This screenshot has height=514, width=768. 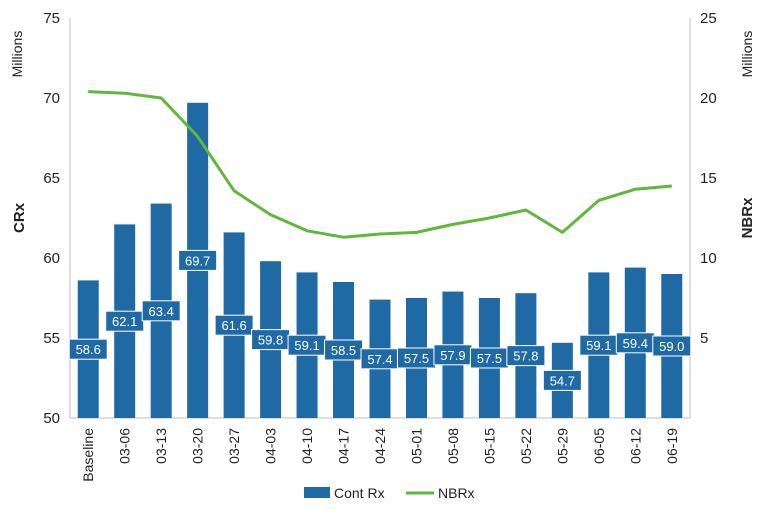 What do you see at coordinates (307, 446) in the screenshot?
I see `x-category-label: 04-10` at bounding box center [307, 446].